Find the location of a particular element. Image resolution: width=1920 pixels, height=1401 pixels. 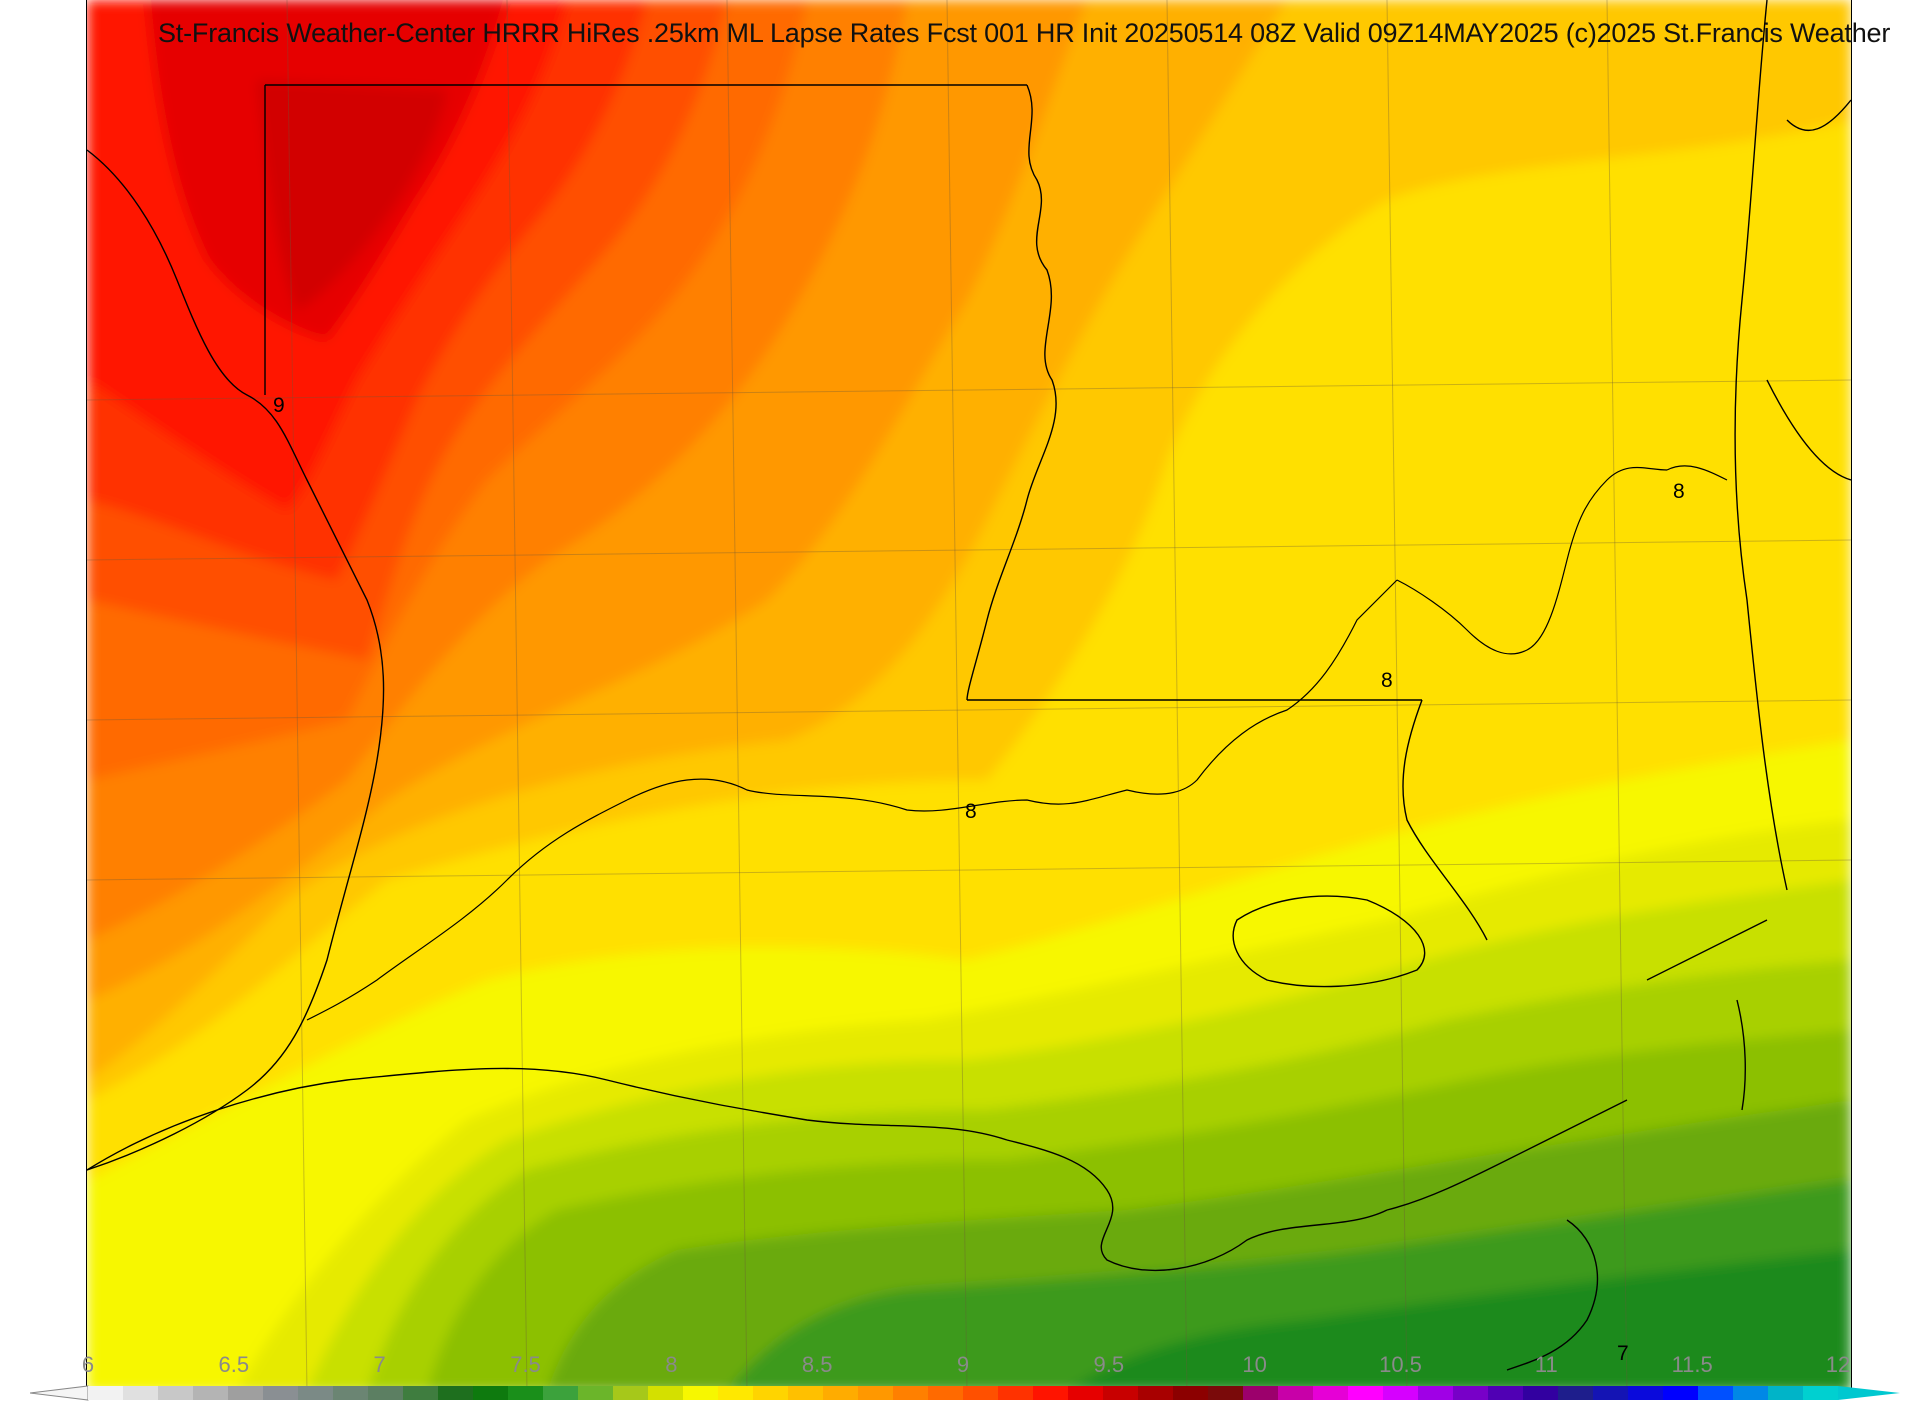

colorbar-tick-label: 9.5 is located at coordinates (1109, 1364).